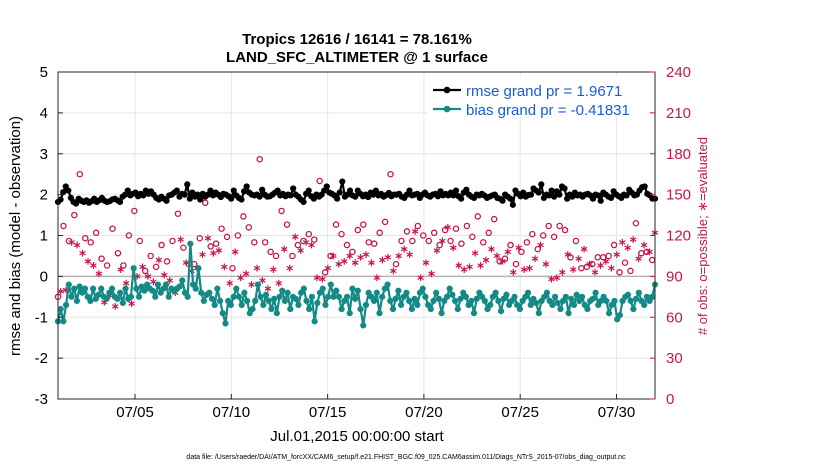  I want to click on left-tick-label: 1, so click(44, 236).